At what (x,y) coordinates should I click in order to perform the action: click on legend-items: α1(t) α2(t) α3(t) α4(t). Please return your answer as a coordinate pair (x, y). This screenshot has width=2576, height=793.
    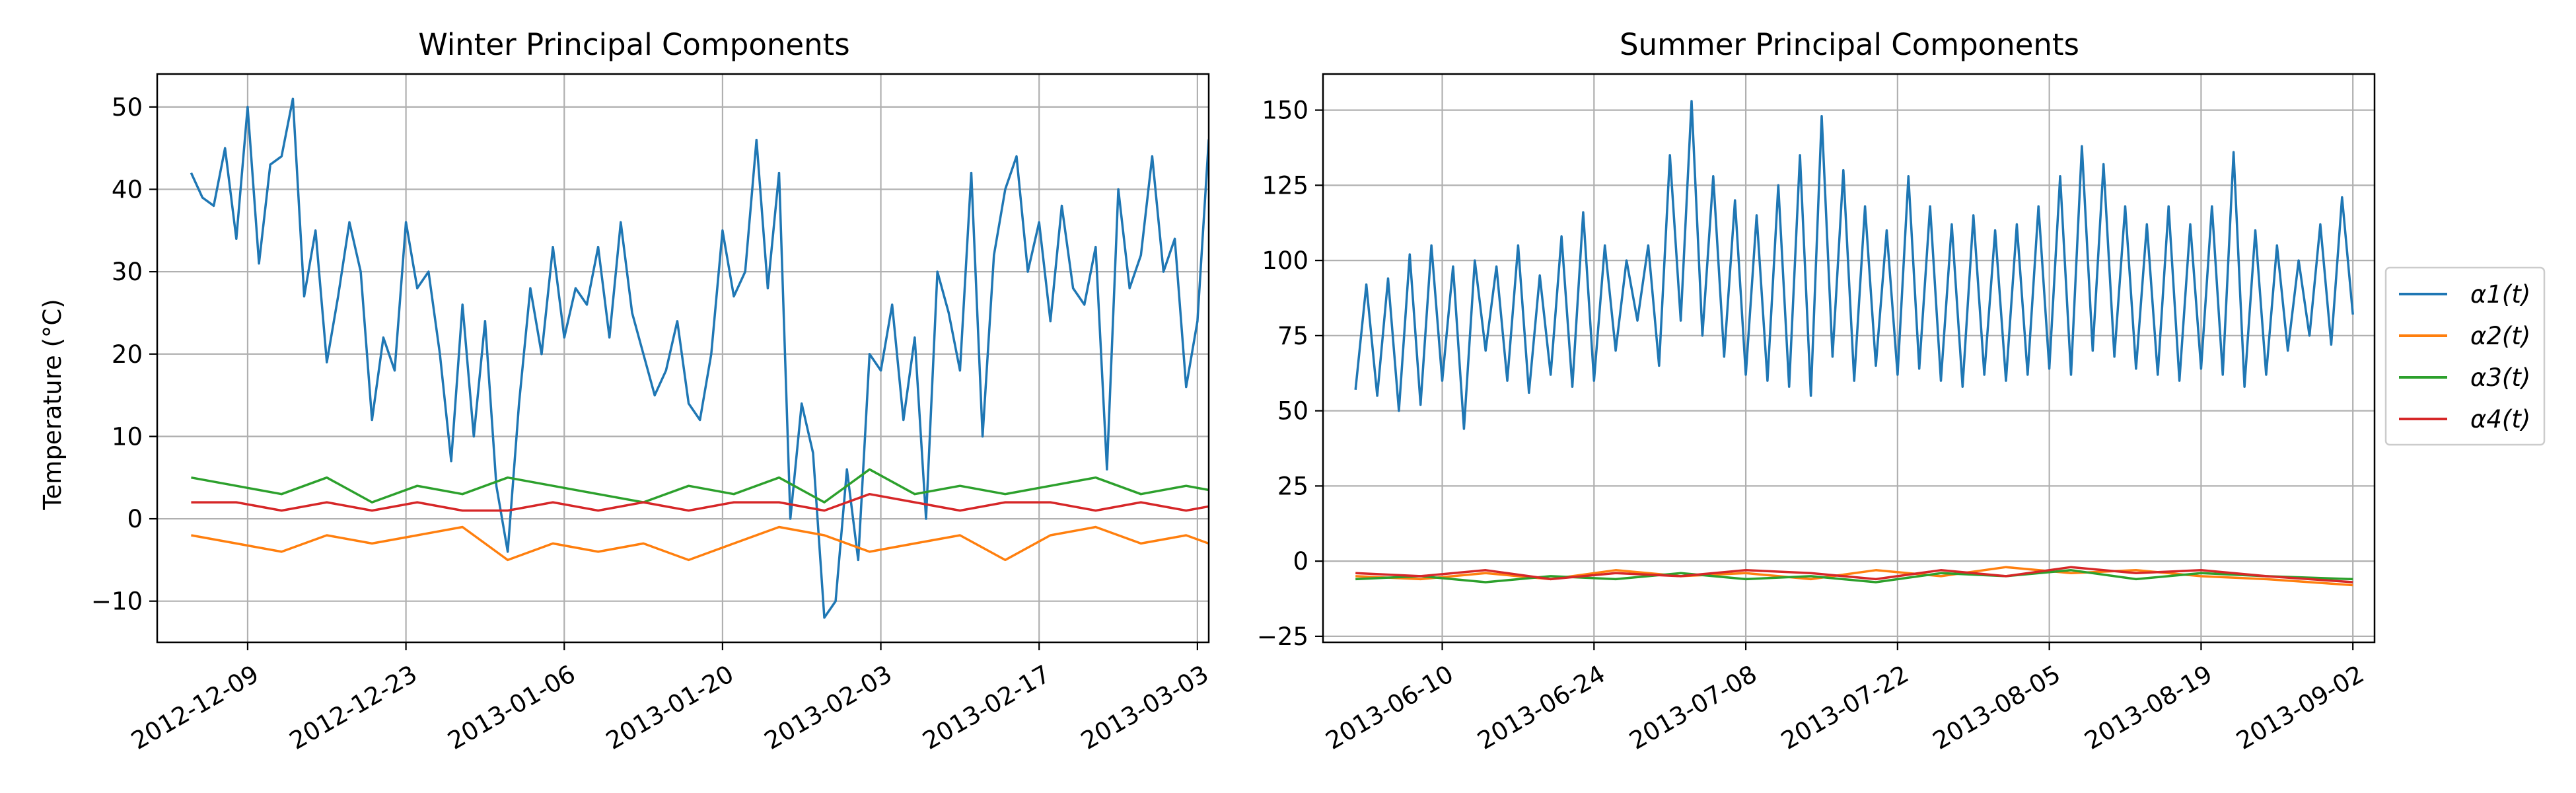
    Looking at the image, I should click on (2464, 357).